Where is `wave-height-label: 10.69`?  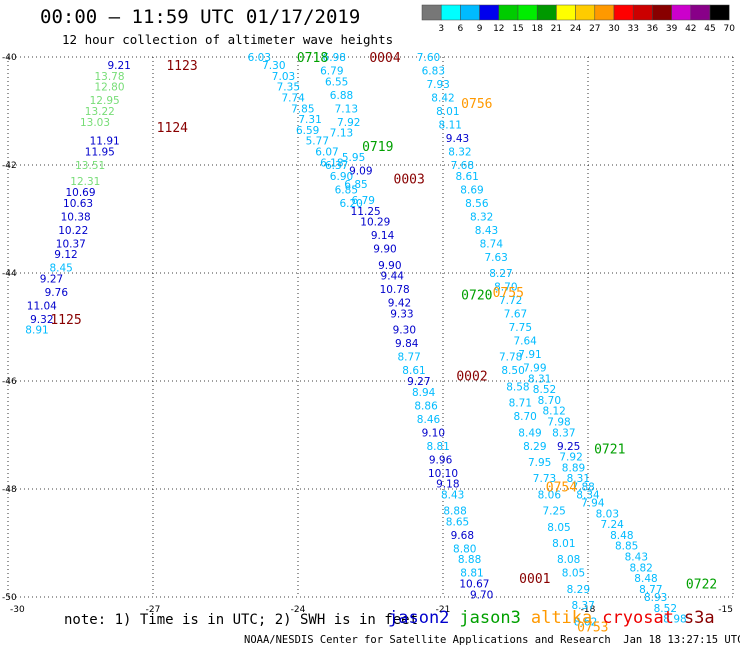
wave-height-label: 10.69 is located at coordinates (80, 193).